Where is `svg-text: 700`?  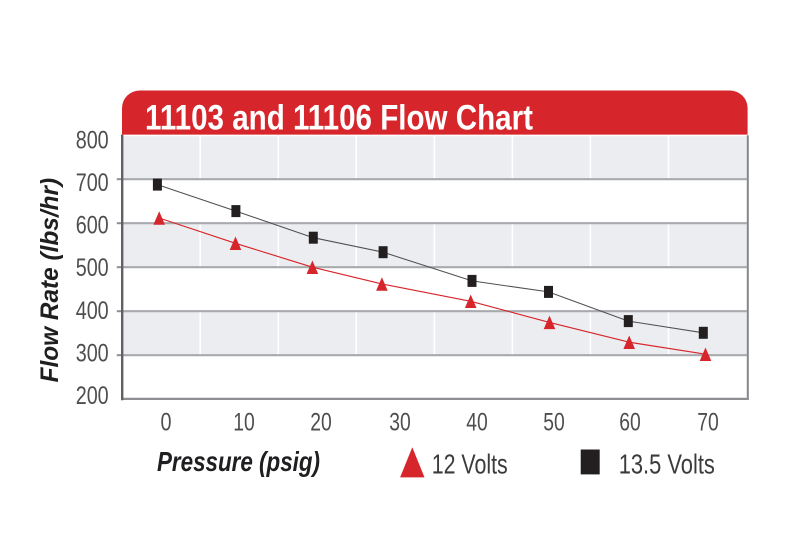
svg-text: 700 is located at coordinates (92, 183).